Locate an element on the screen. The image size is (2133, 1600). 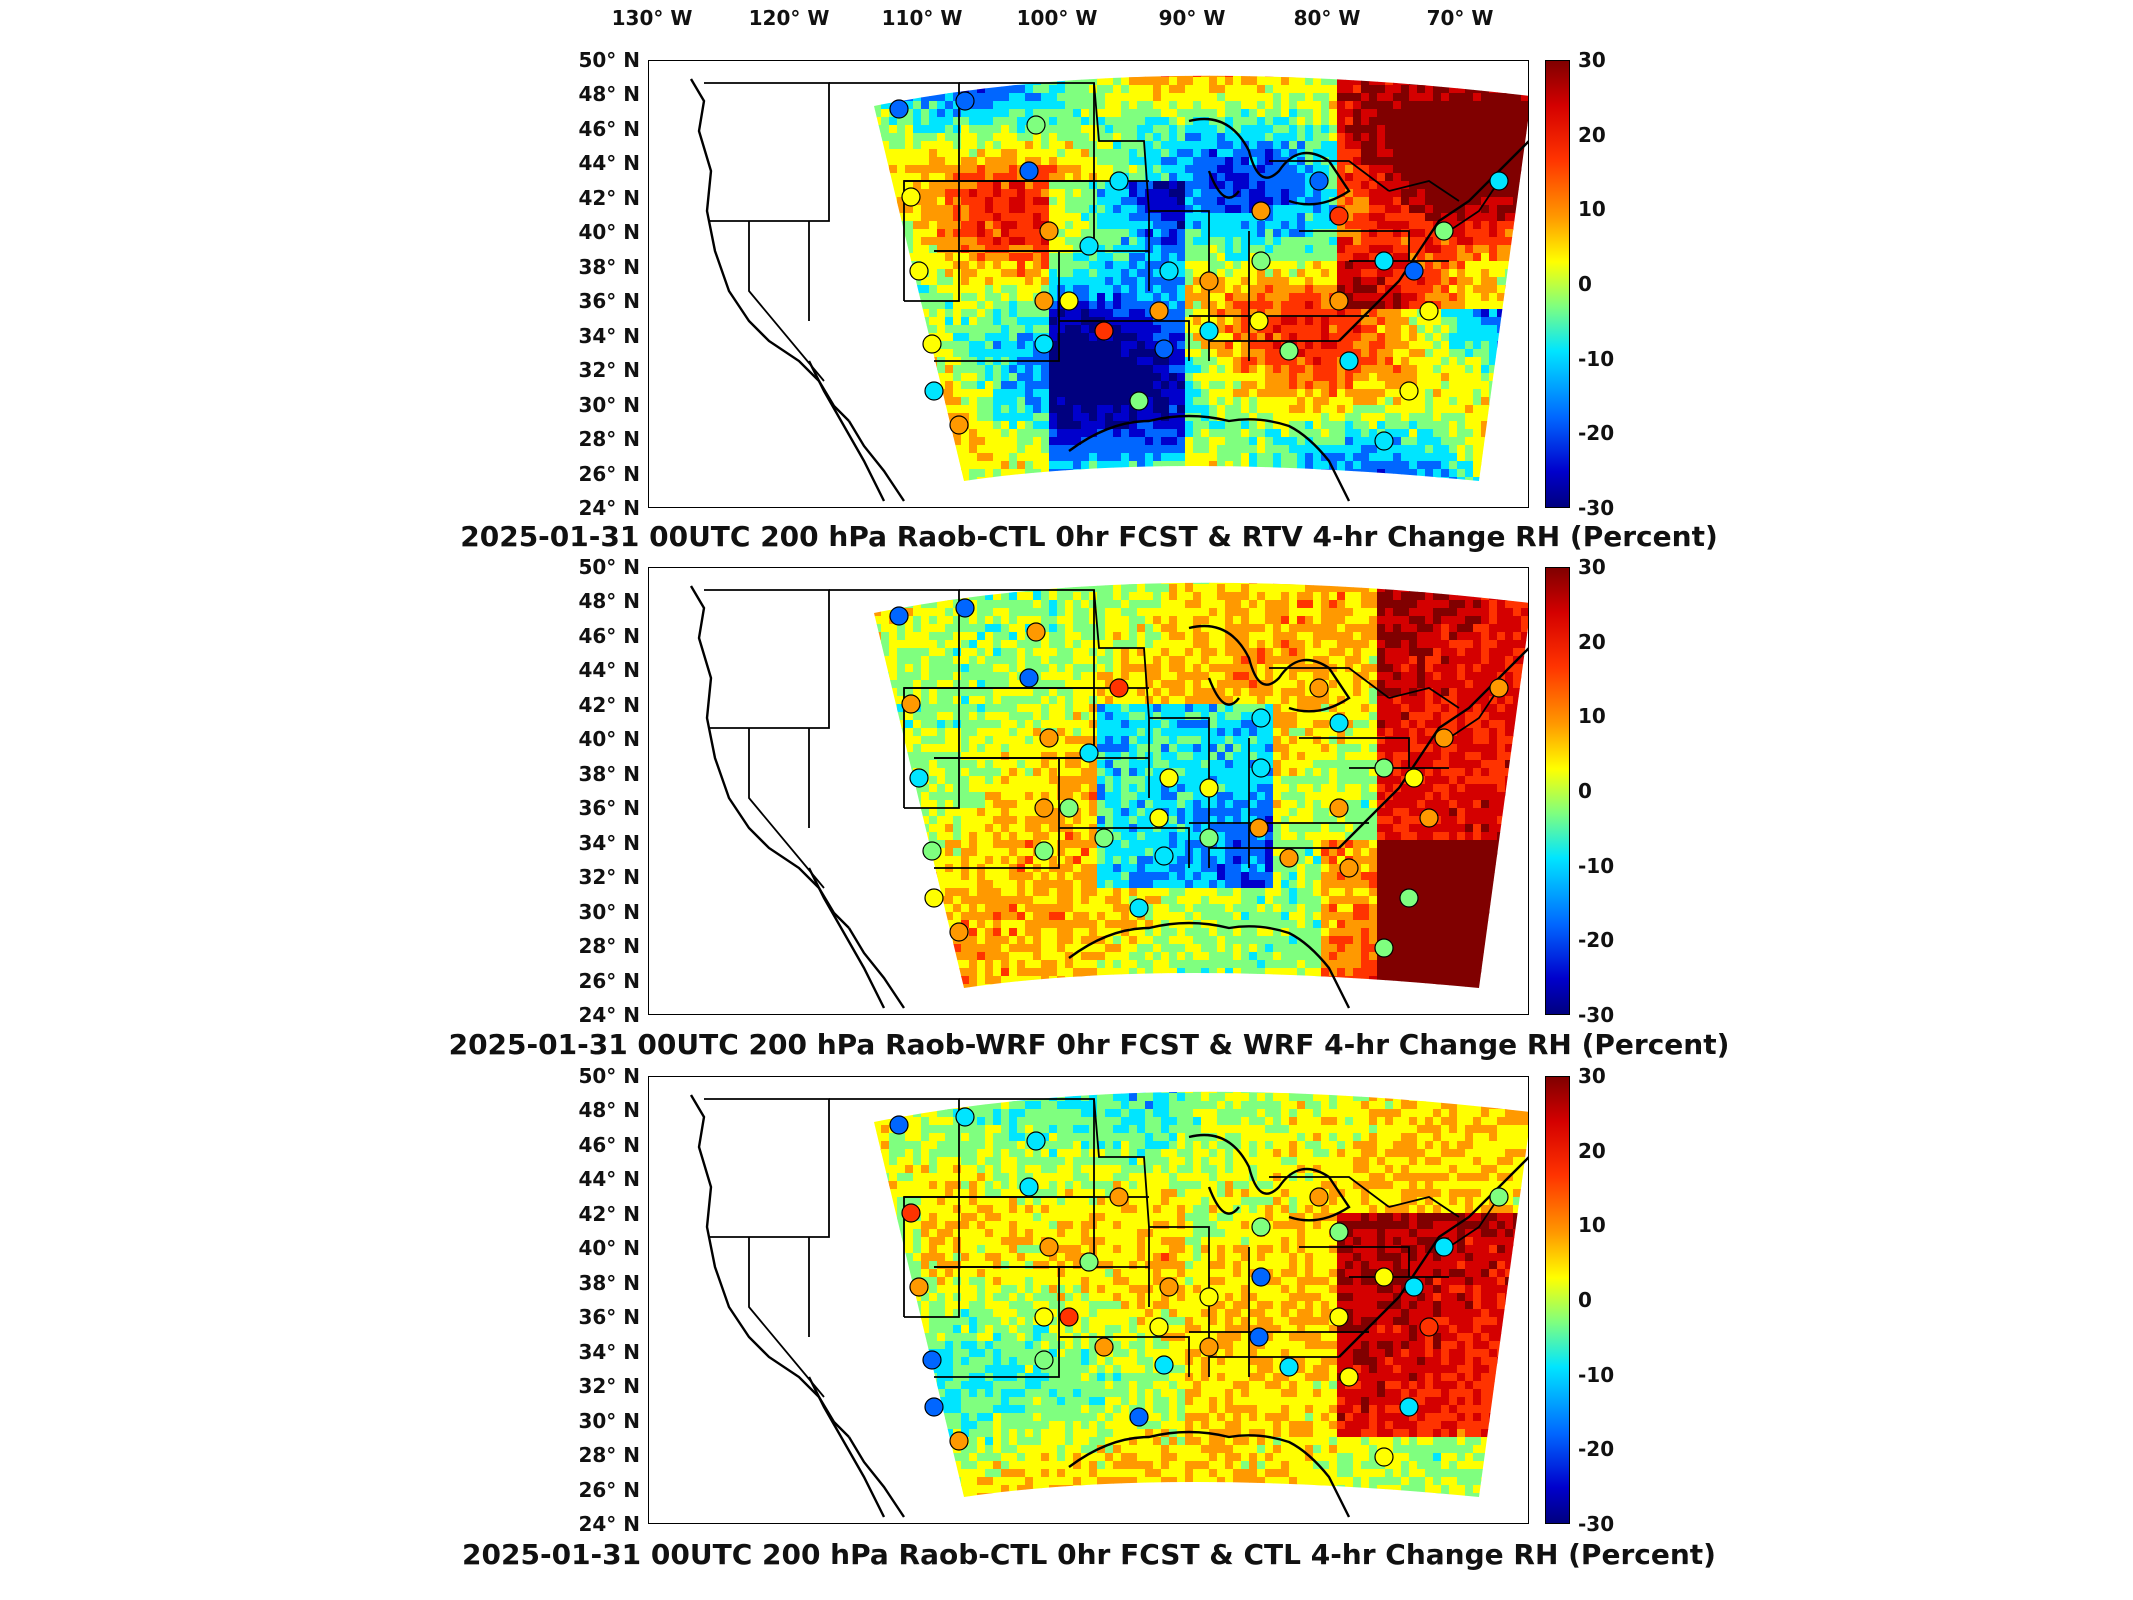
latitude-label: 40° N is located at coordinates (609, 739).